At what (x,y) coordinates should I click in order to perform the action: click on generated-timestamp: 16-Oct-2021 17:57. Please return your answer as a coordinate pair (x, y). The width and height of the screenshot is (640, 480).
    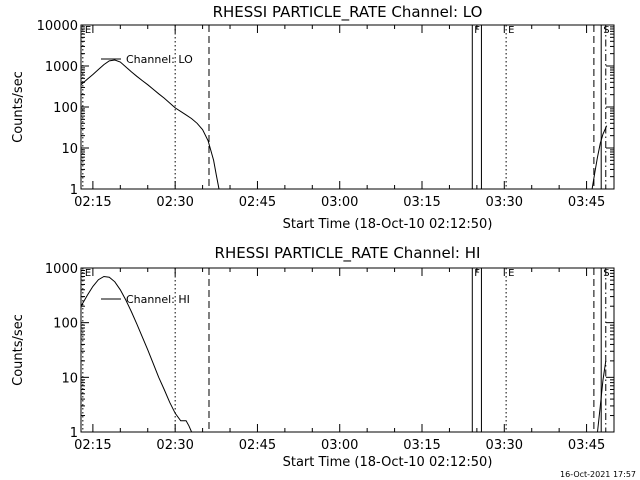
    Looking at the image, I should click on (598, 474).